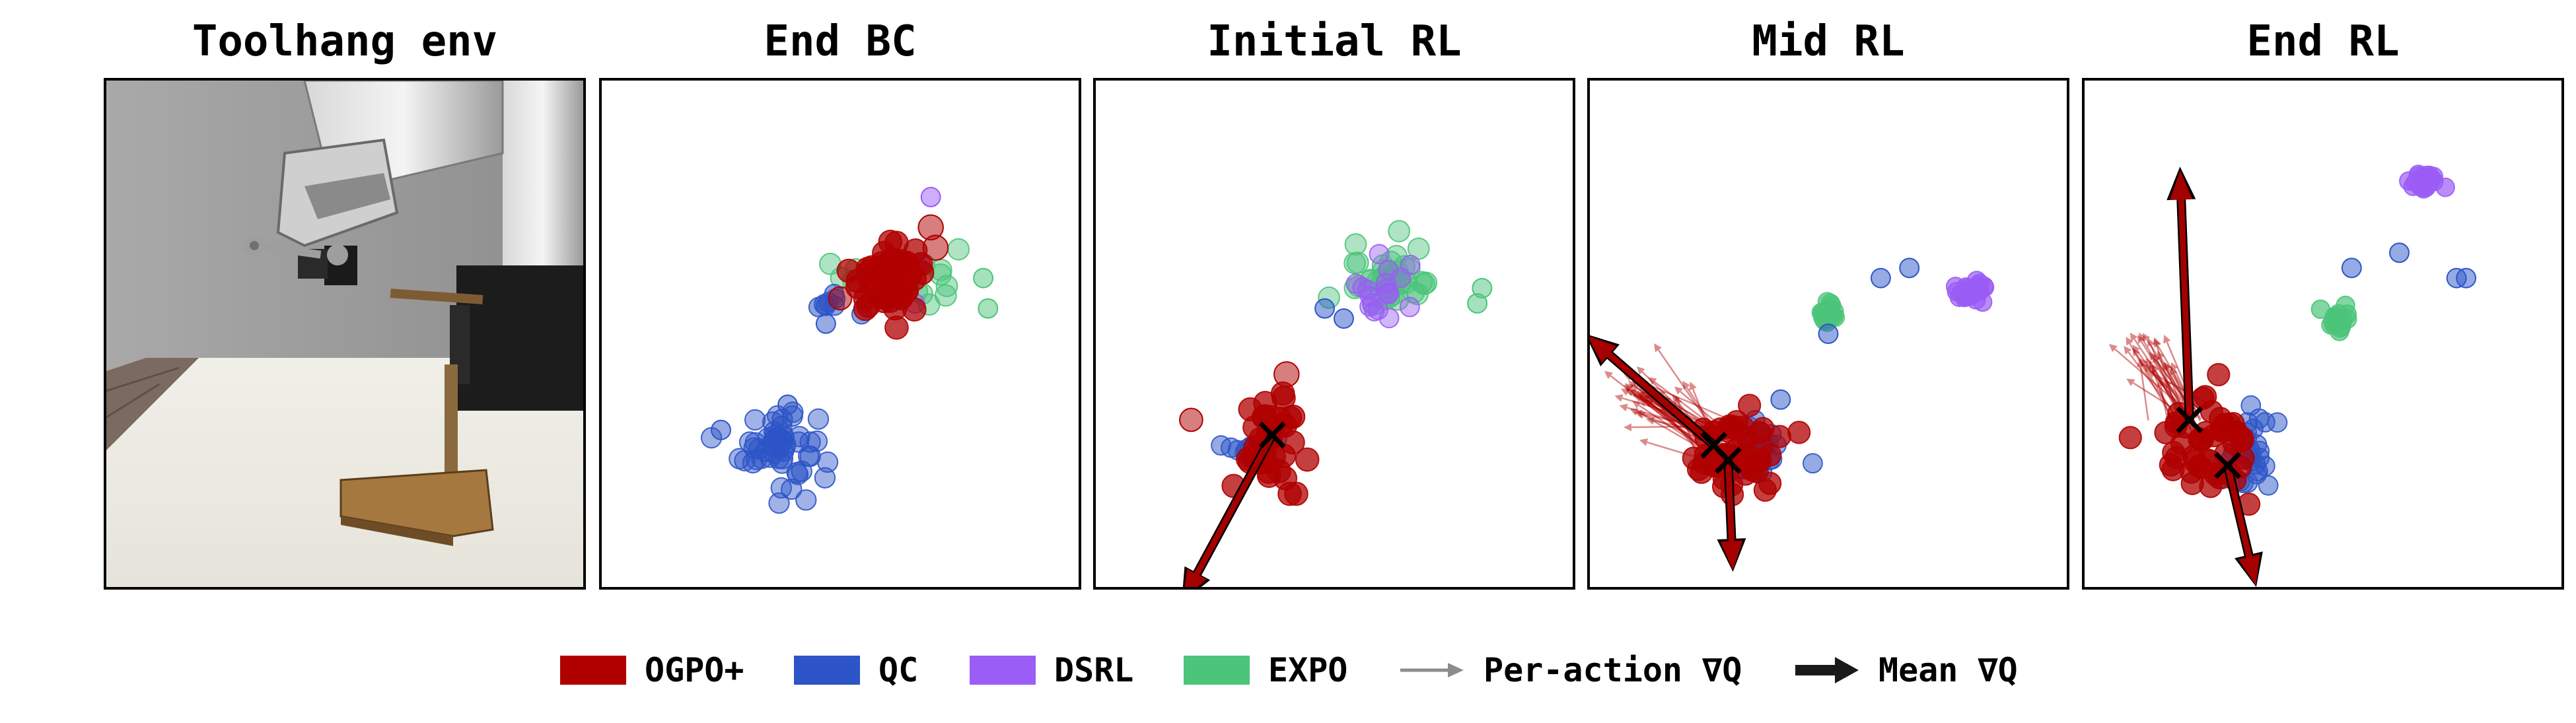  I want to click on legend-item-expo: EXPO, so click(1265, 670).